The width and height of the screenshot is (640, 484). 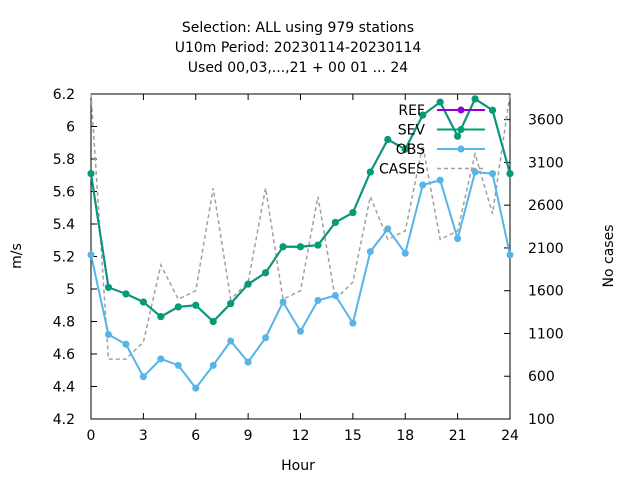 What do you see at coordinates (64, 193) in the screenshot?
I see `y-tick-label: 5.6` at bounding box center [64, 193].